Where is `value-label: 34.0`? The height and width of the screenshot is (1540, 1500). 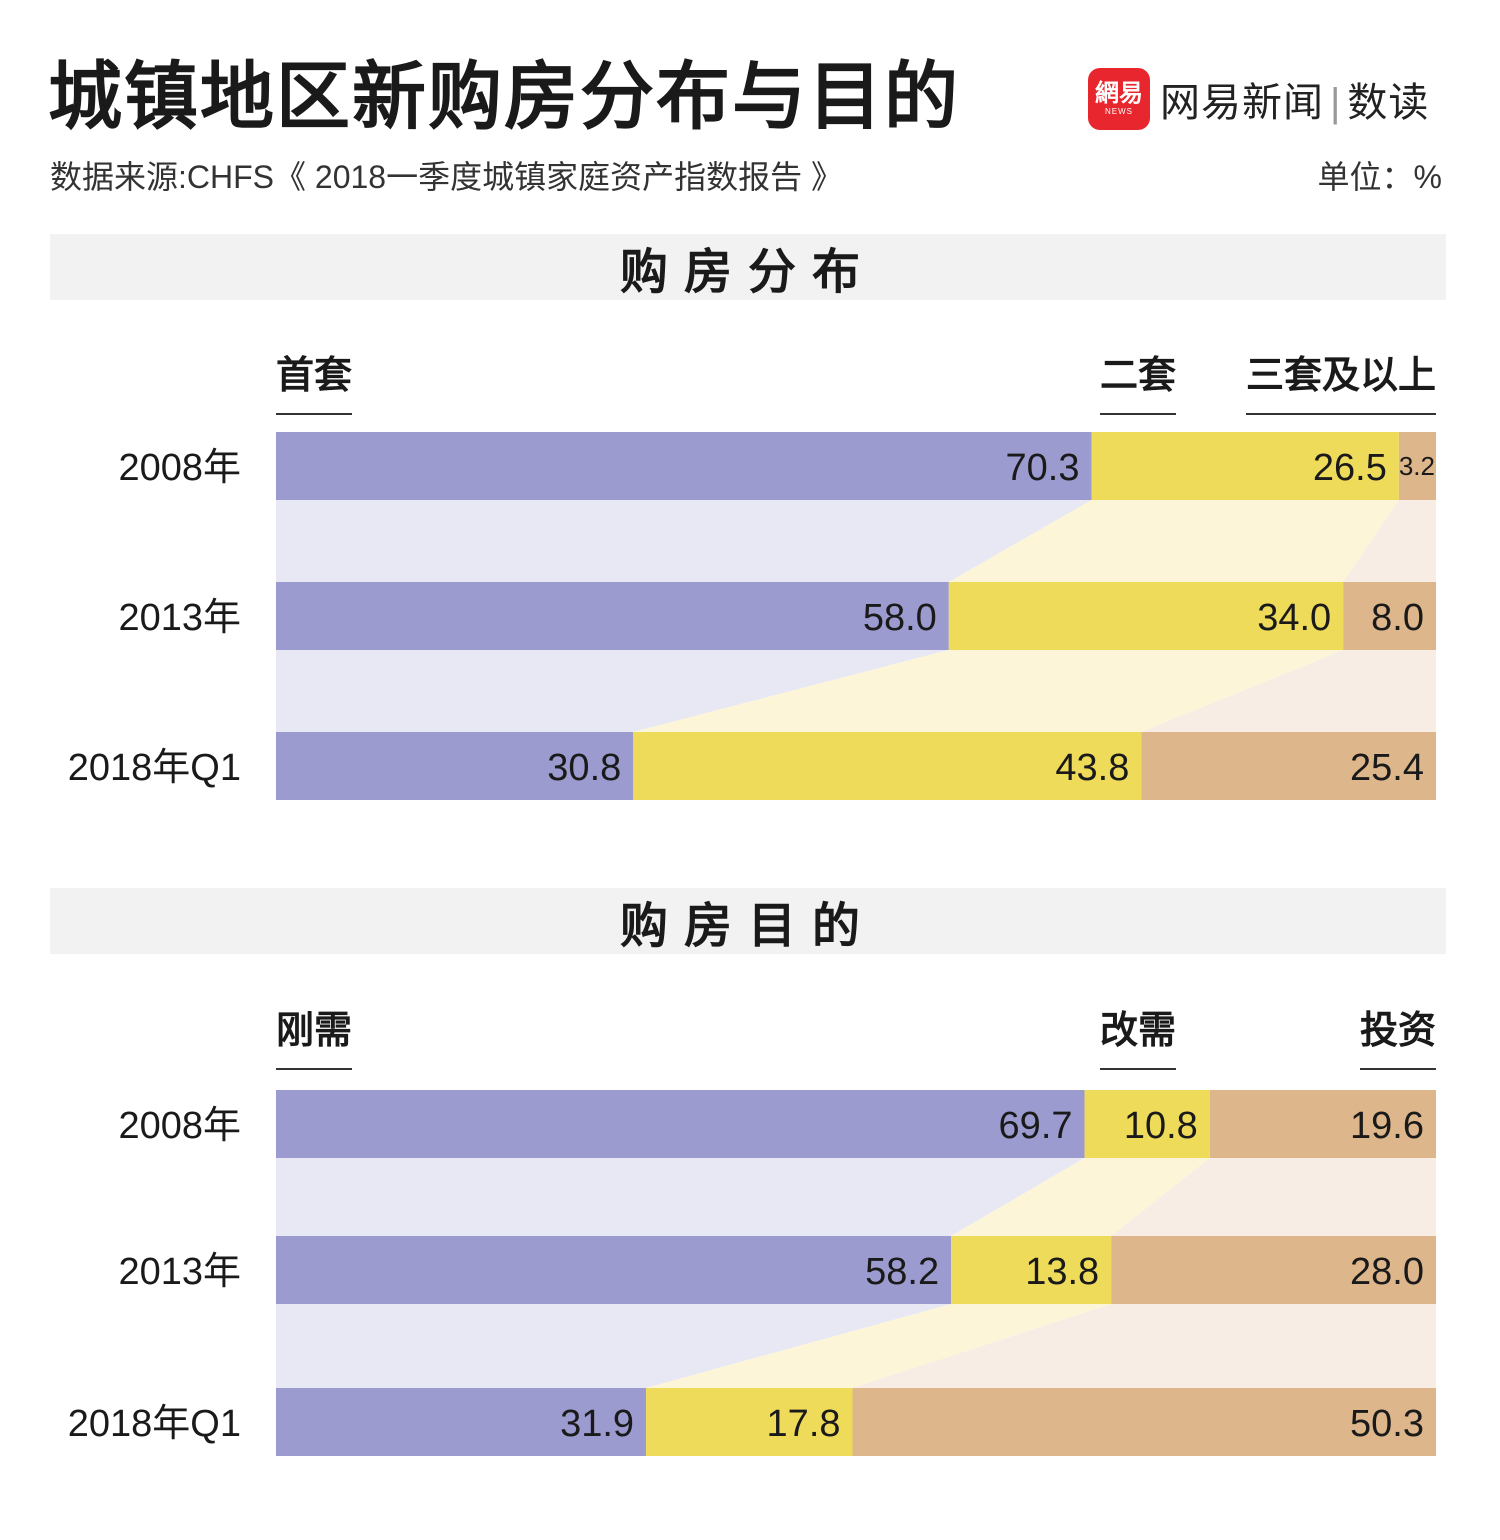
value-label: 34.0 is located at coordinates (1294, 618).